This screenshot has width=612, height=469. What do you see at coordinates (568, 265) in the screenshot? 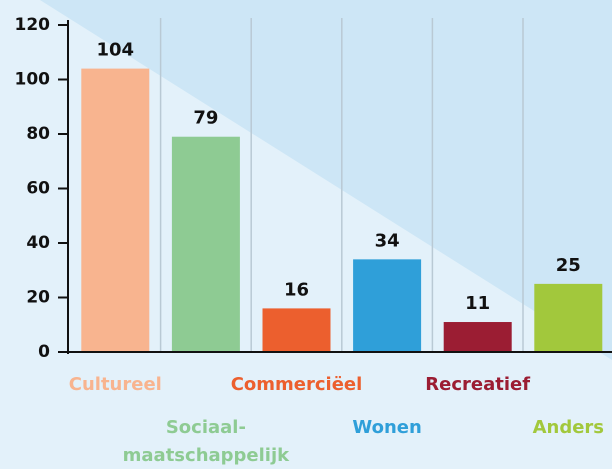
I see `value-label: 25` at bounding box center [568, 265].